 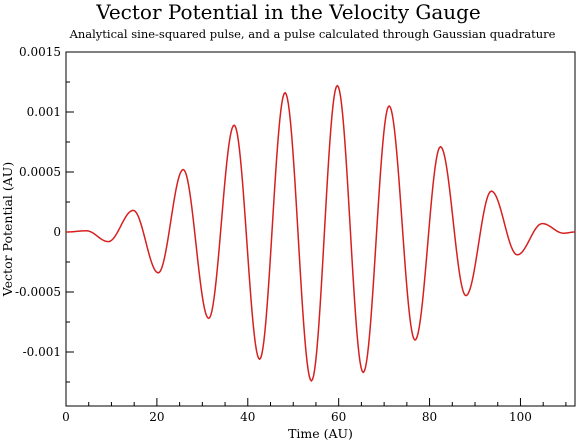 What do you see at coordinates (7, 229) in the screenshot?
I see `y-axis-label: Vector Potential (AU)` at bounding box center [7, 229].